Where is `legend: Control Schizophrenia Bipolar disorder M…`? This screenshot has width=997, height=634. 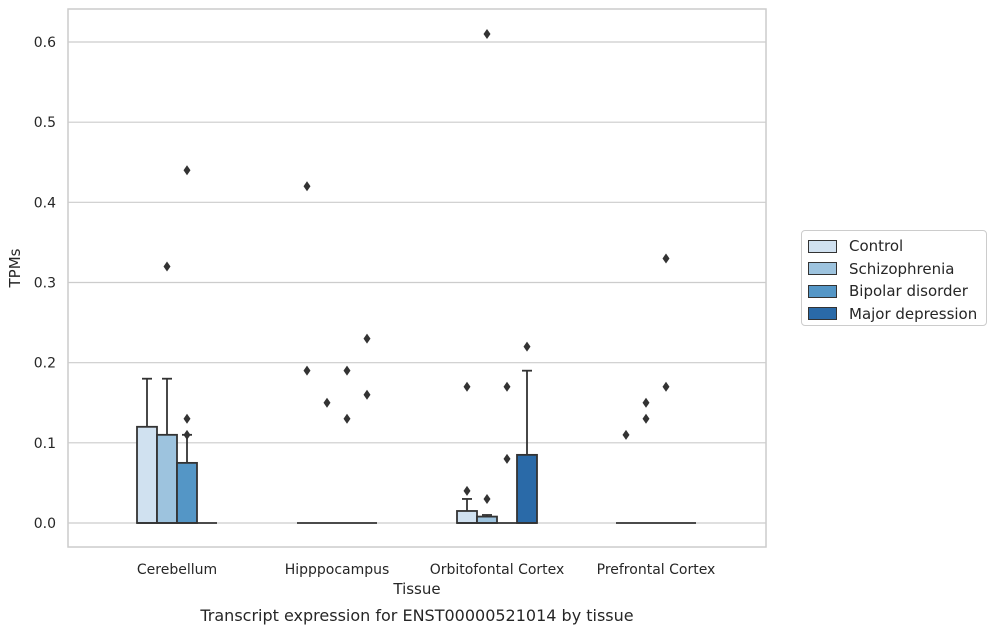
legend: Control Schizophrenia Bipolar disorder M… is located at coordinates (894, 278).